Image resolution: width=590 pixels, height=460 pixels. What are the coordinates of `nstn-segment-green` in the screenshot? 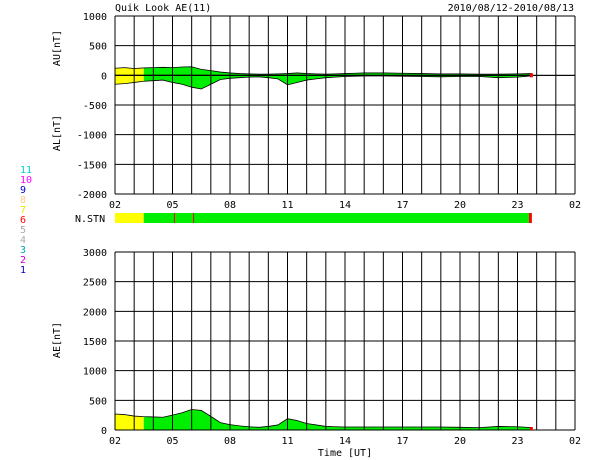 It's located at (336, 218).